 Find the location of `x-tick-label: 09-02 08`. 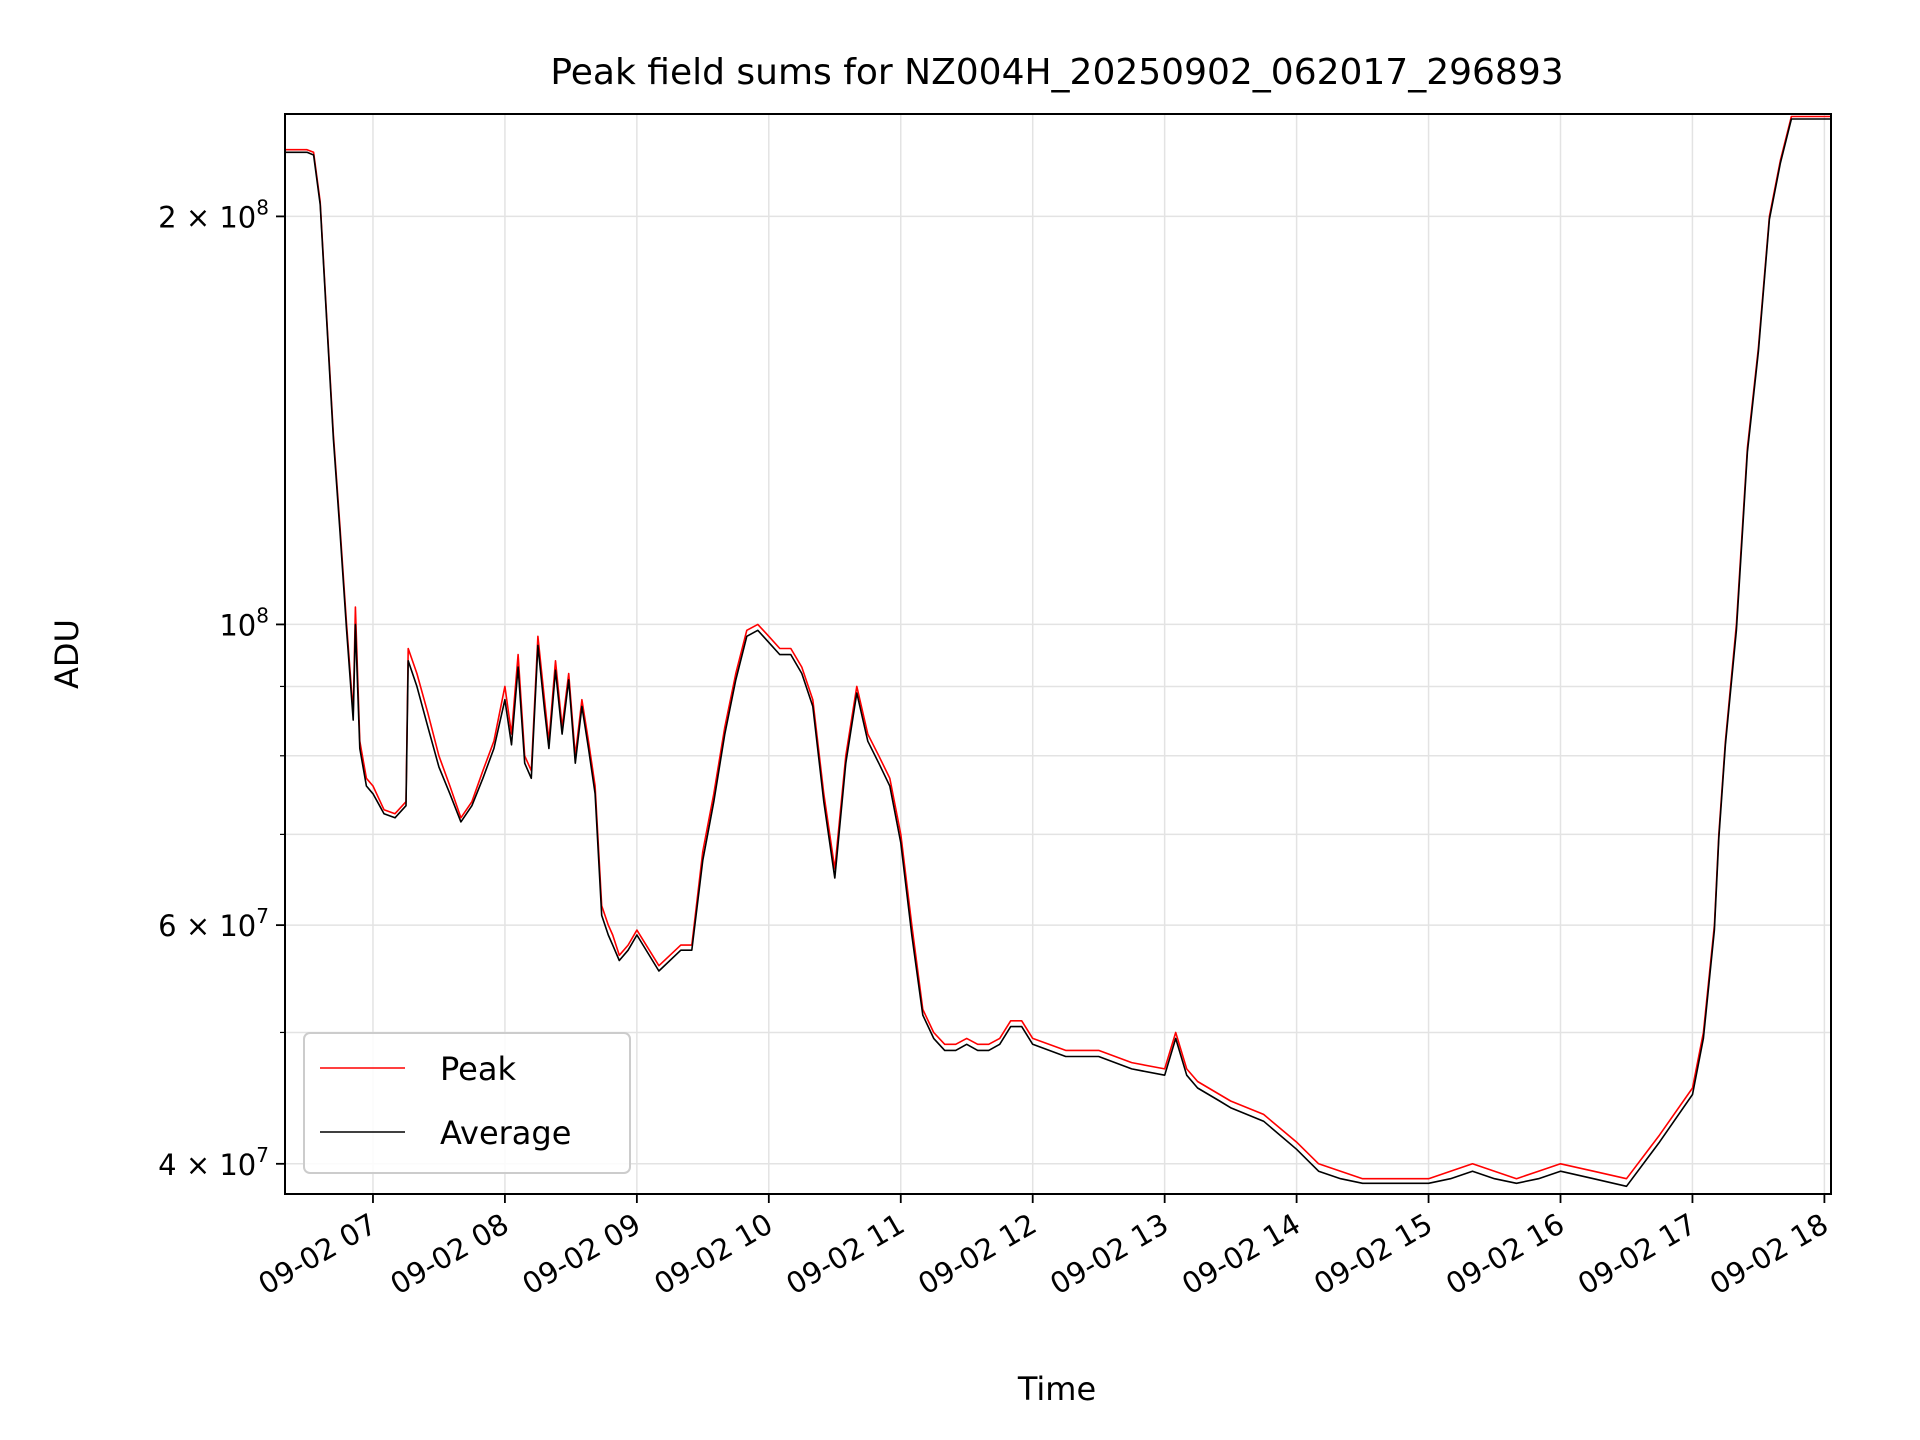

x-tick-label: 09-02 08 is located at coordinates (449, 1254).